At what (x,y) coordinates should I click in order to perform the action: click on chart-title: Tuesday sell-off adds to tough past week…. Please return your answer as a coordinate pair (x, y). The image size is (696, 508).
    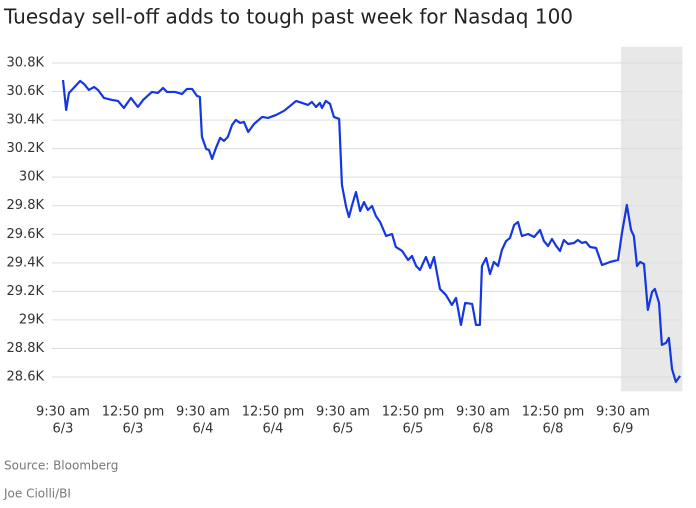
    Looking at the image, I should click on (288, 17).